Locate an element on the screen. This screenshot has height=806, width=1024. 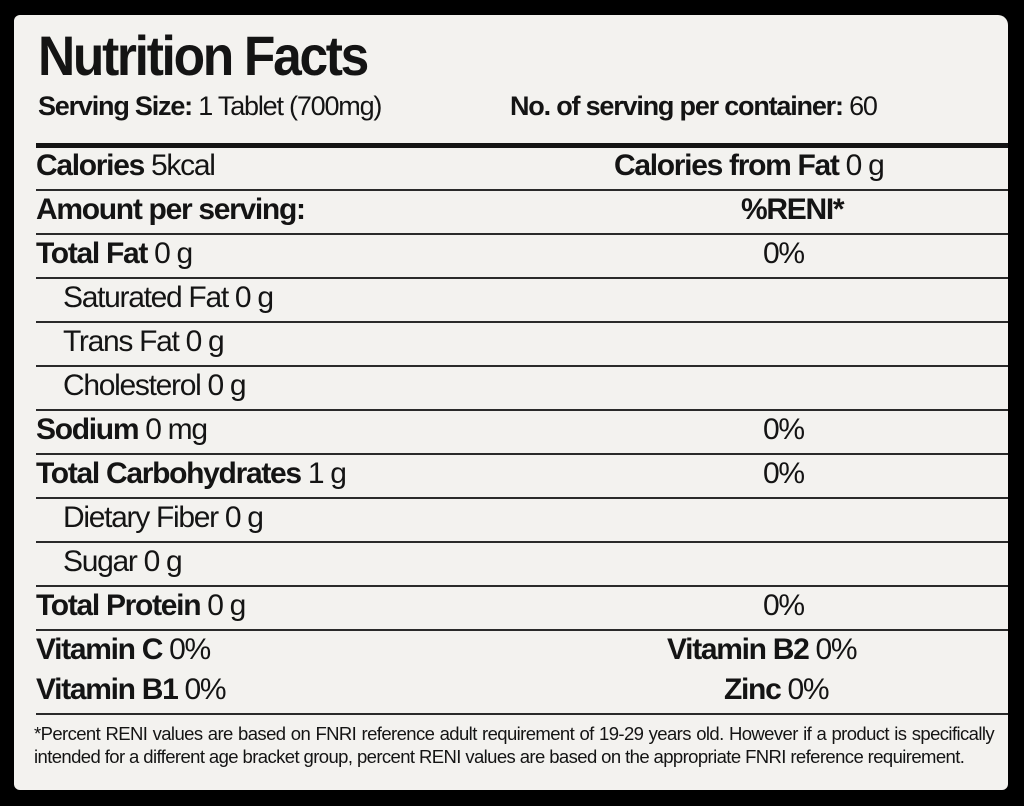
nutrient: Total Fat 0 g is located at coordinates (114, 254).